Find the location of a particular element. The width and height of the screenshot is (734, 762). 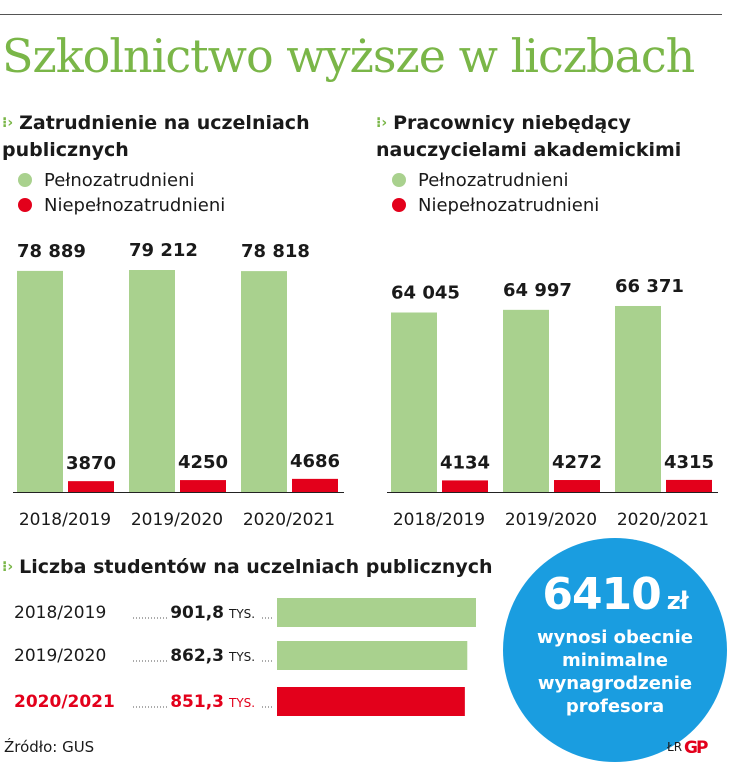

bar-label-part: 4315 is located at coordinates (689, 462).